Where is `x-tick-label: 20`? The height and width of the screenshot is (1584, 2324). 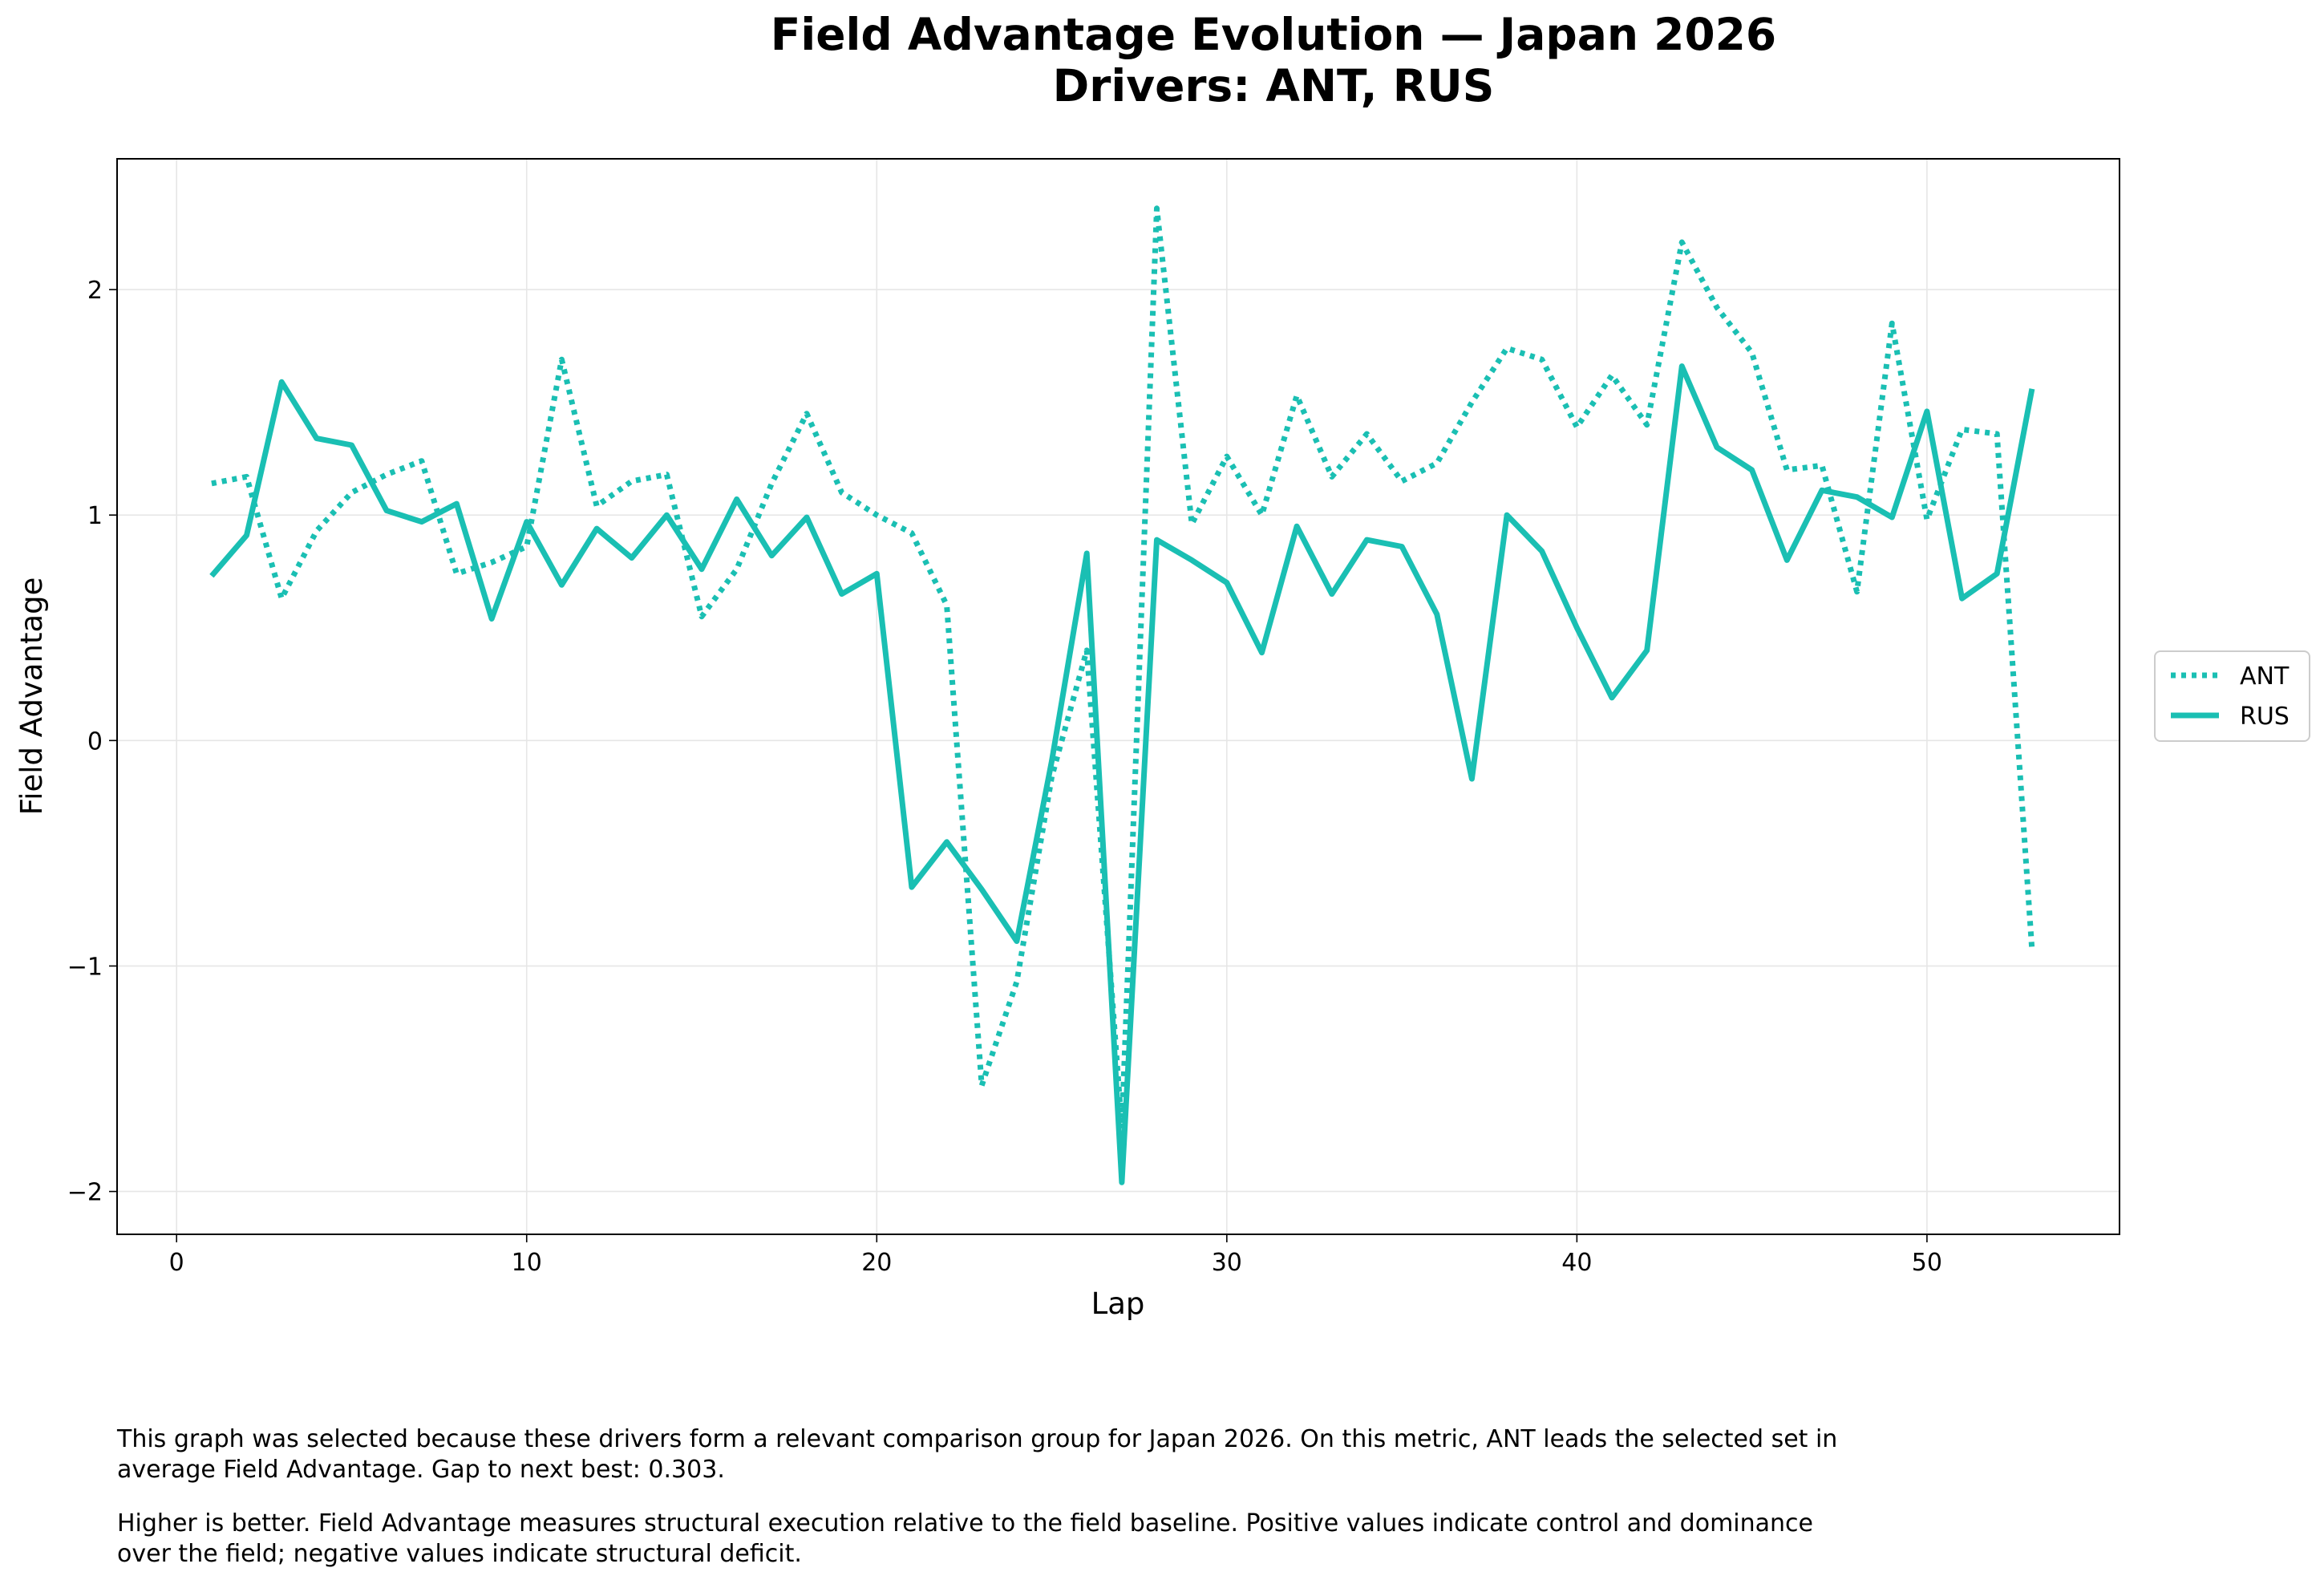 x-tick-label: 20 is located at coordinates (876, 1263).